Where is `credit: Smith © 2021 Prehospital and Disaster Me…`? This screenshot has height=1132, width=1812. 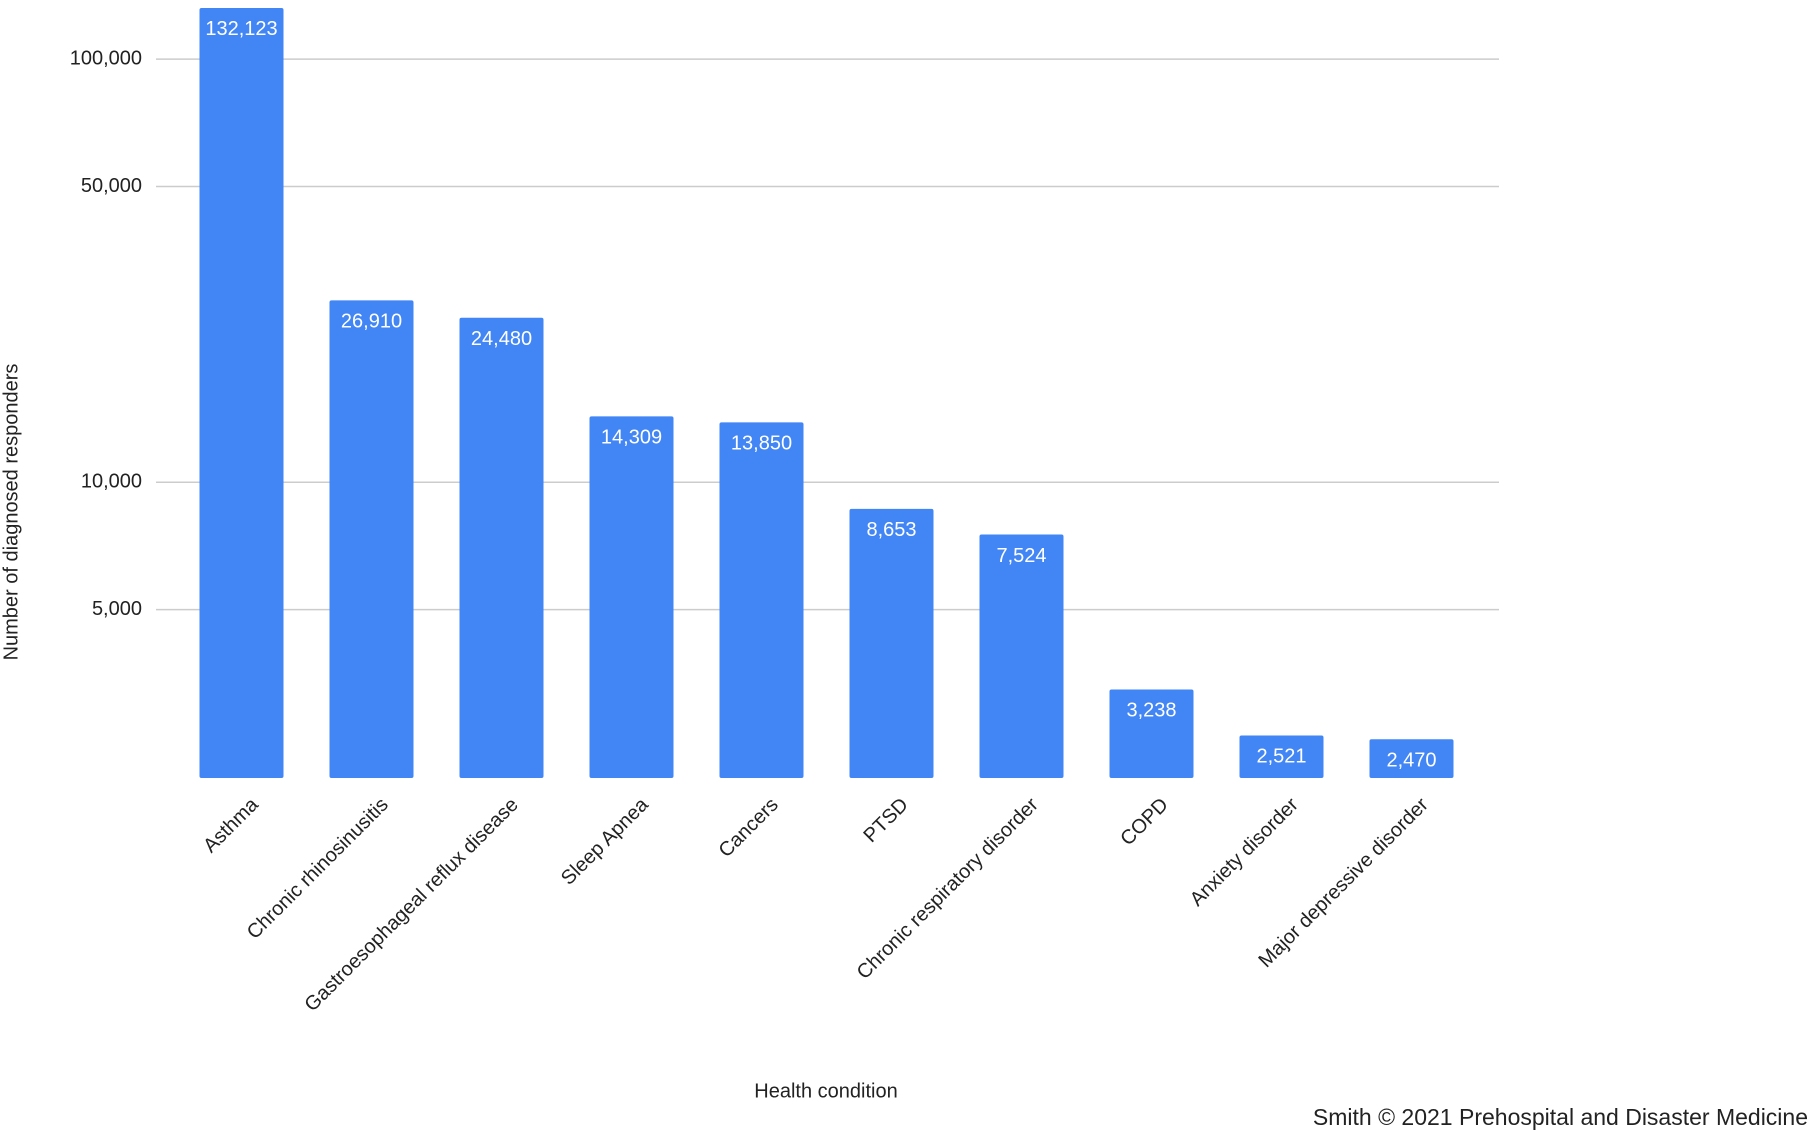 credit: Smith © 2021 Prehospital and Disaster Me… is located at coordinates (1560, 1117).